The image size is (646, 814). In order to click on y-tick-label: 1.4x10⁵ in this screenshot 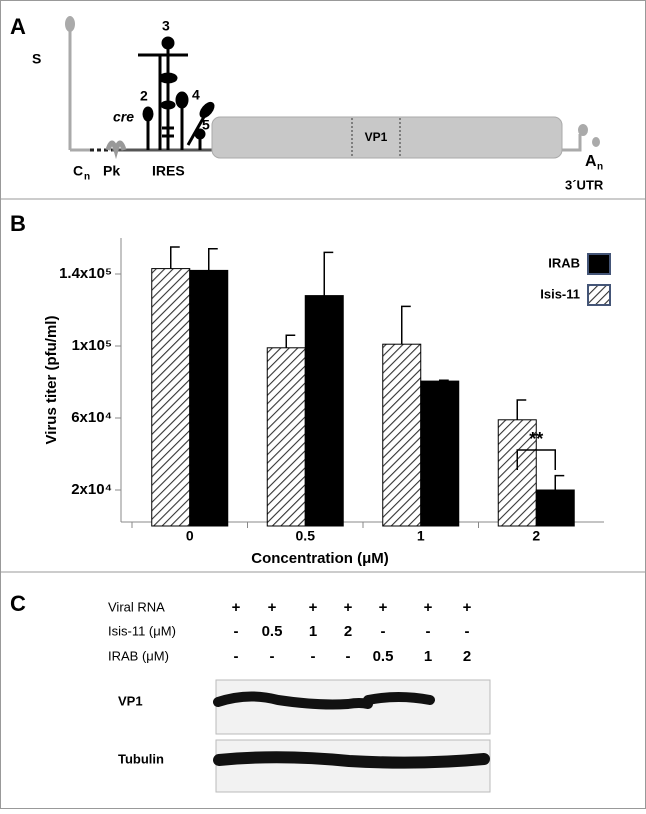, I will do `click(85, 273)`.